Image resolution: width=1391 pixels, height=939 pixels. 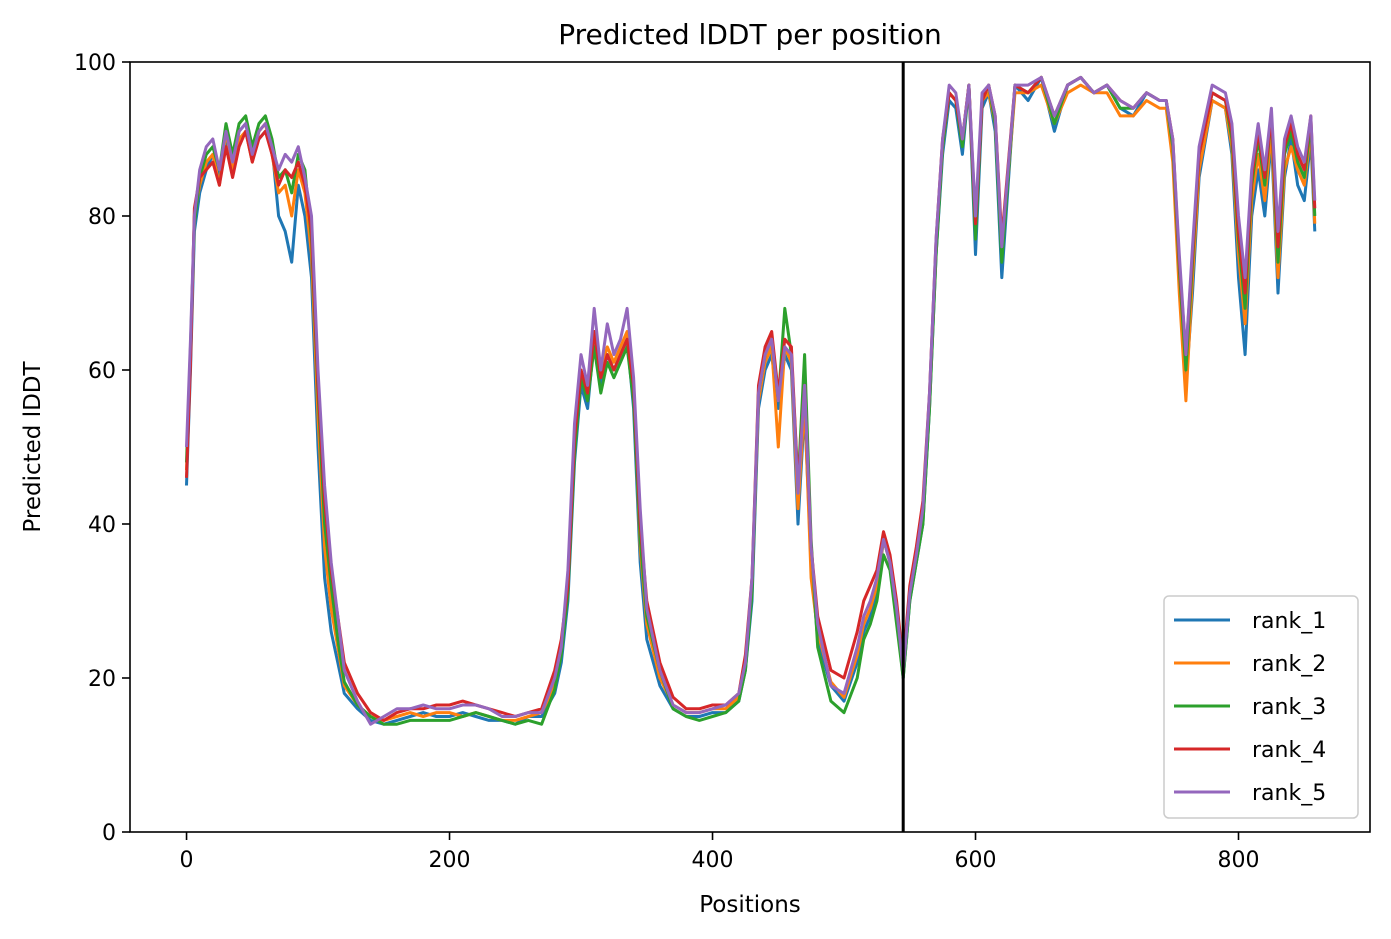 I want to click on y-tick-label: 0, so click(x=109, y=833).